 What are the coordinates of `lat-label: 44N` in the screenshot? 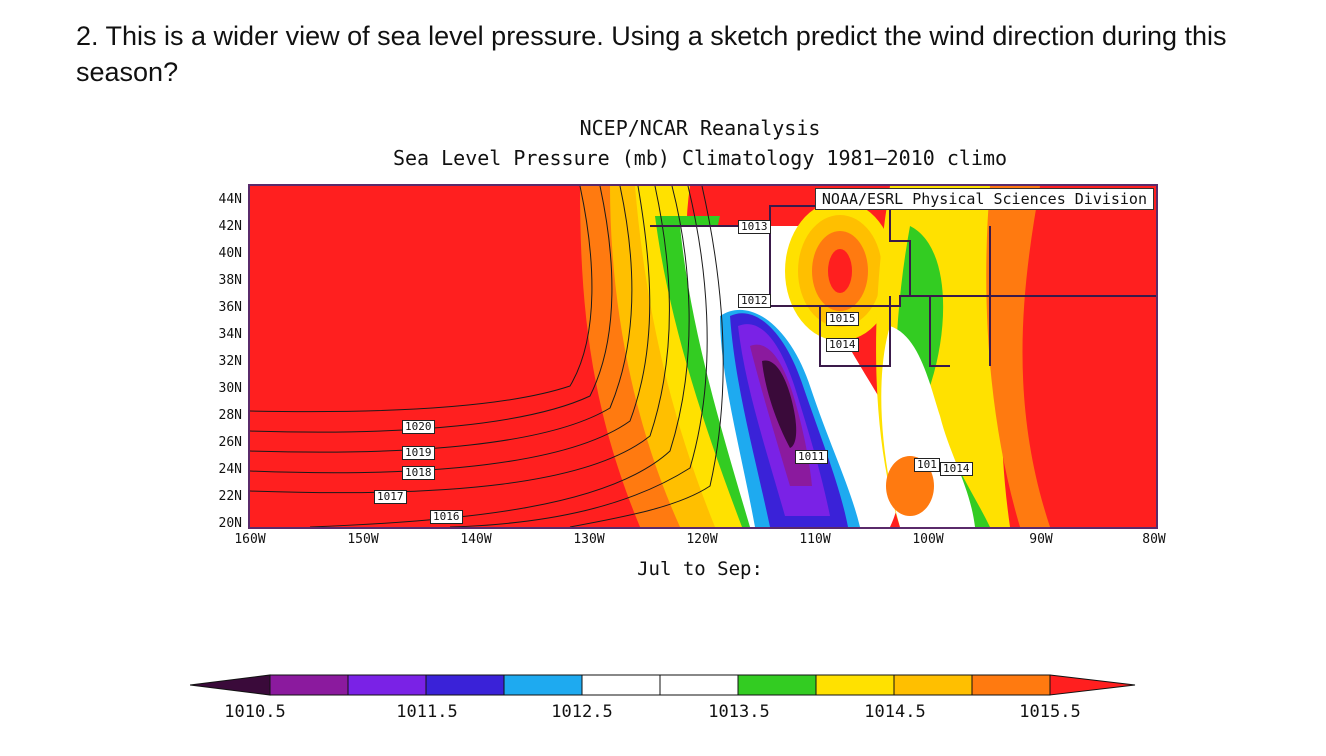 It's located at (230, 199).